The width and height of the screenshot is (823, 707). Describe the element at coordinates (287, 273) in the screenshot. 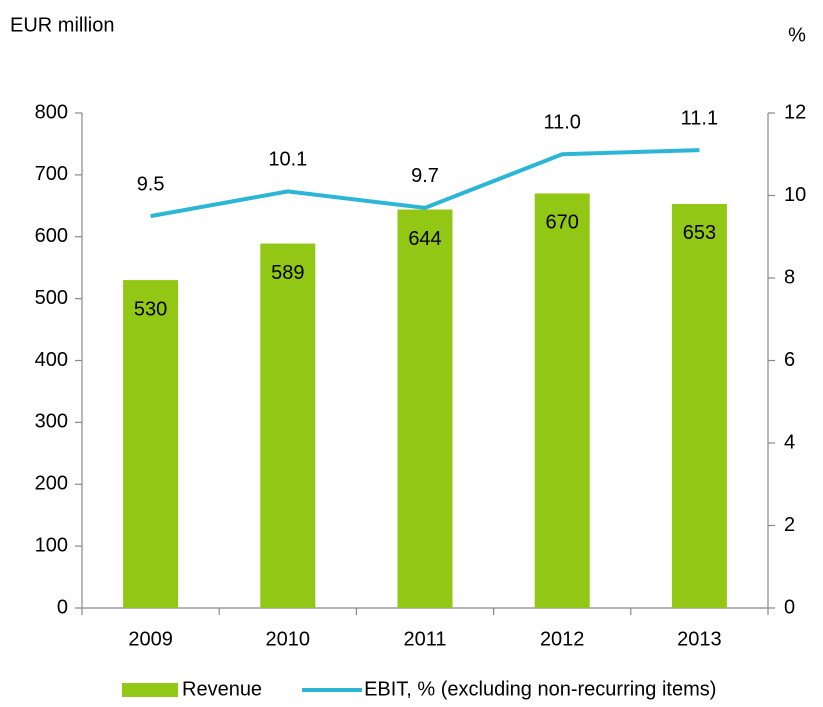

I see `bar-value-label: 589` at that location.